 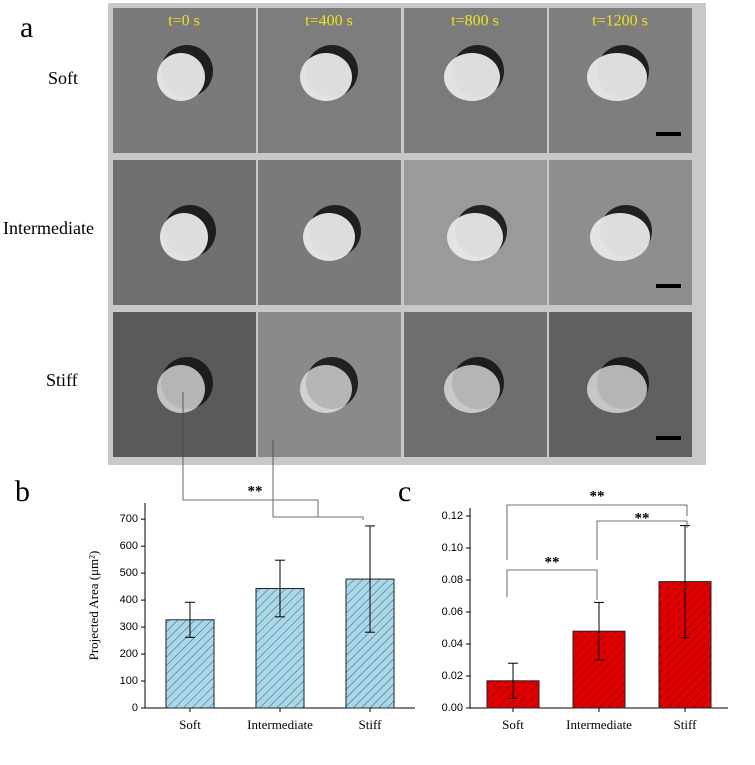 What do you see at coordinates (22, 491) in the screenshot?
I see `panel-label: b` at bounding box center [22, 491].